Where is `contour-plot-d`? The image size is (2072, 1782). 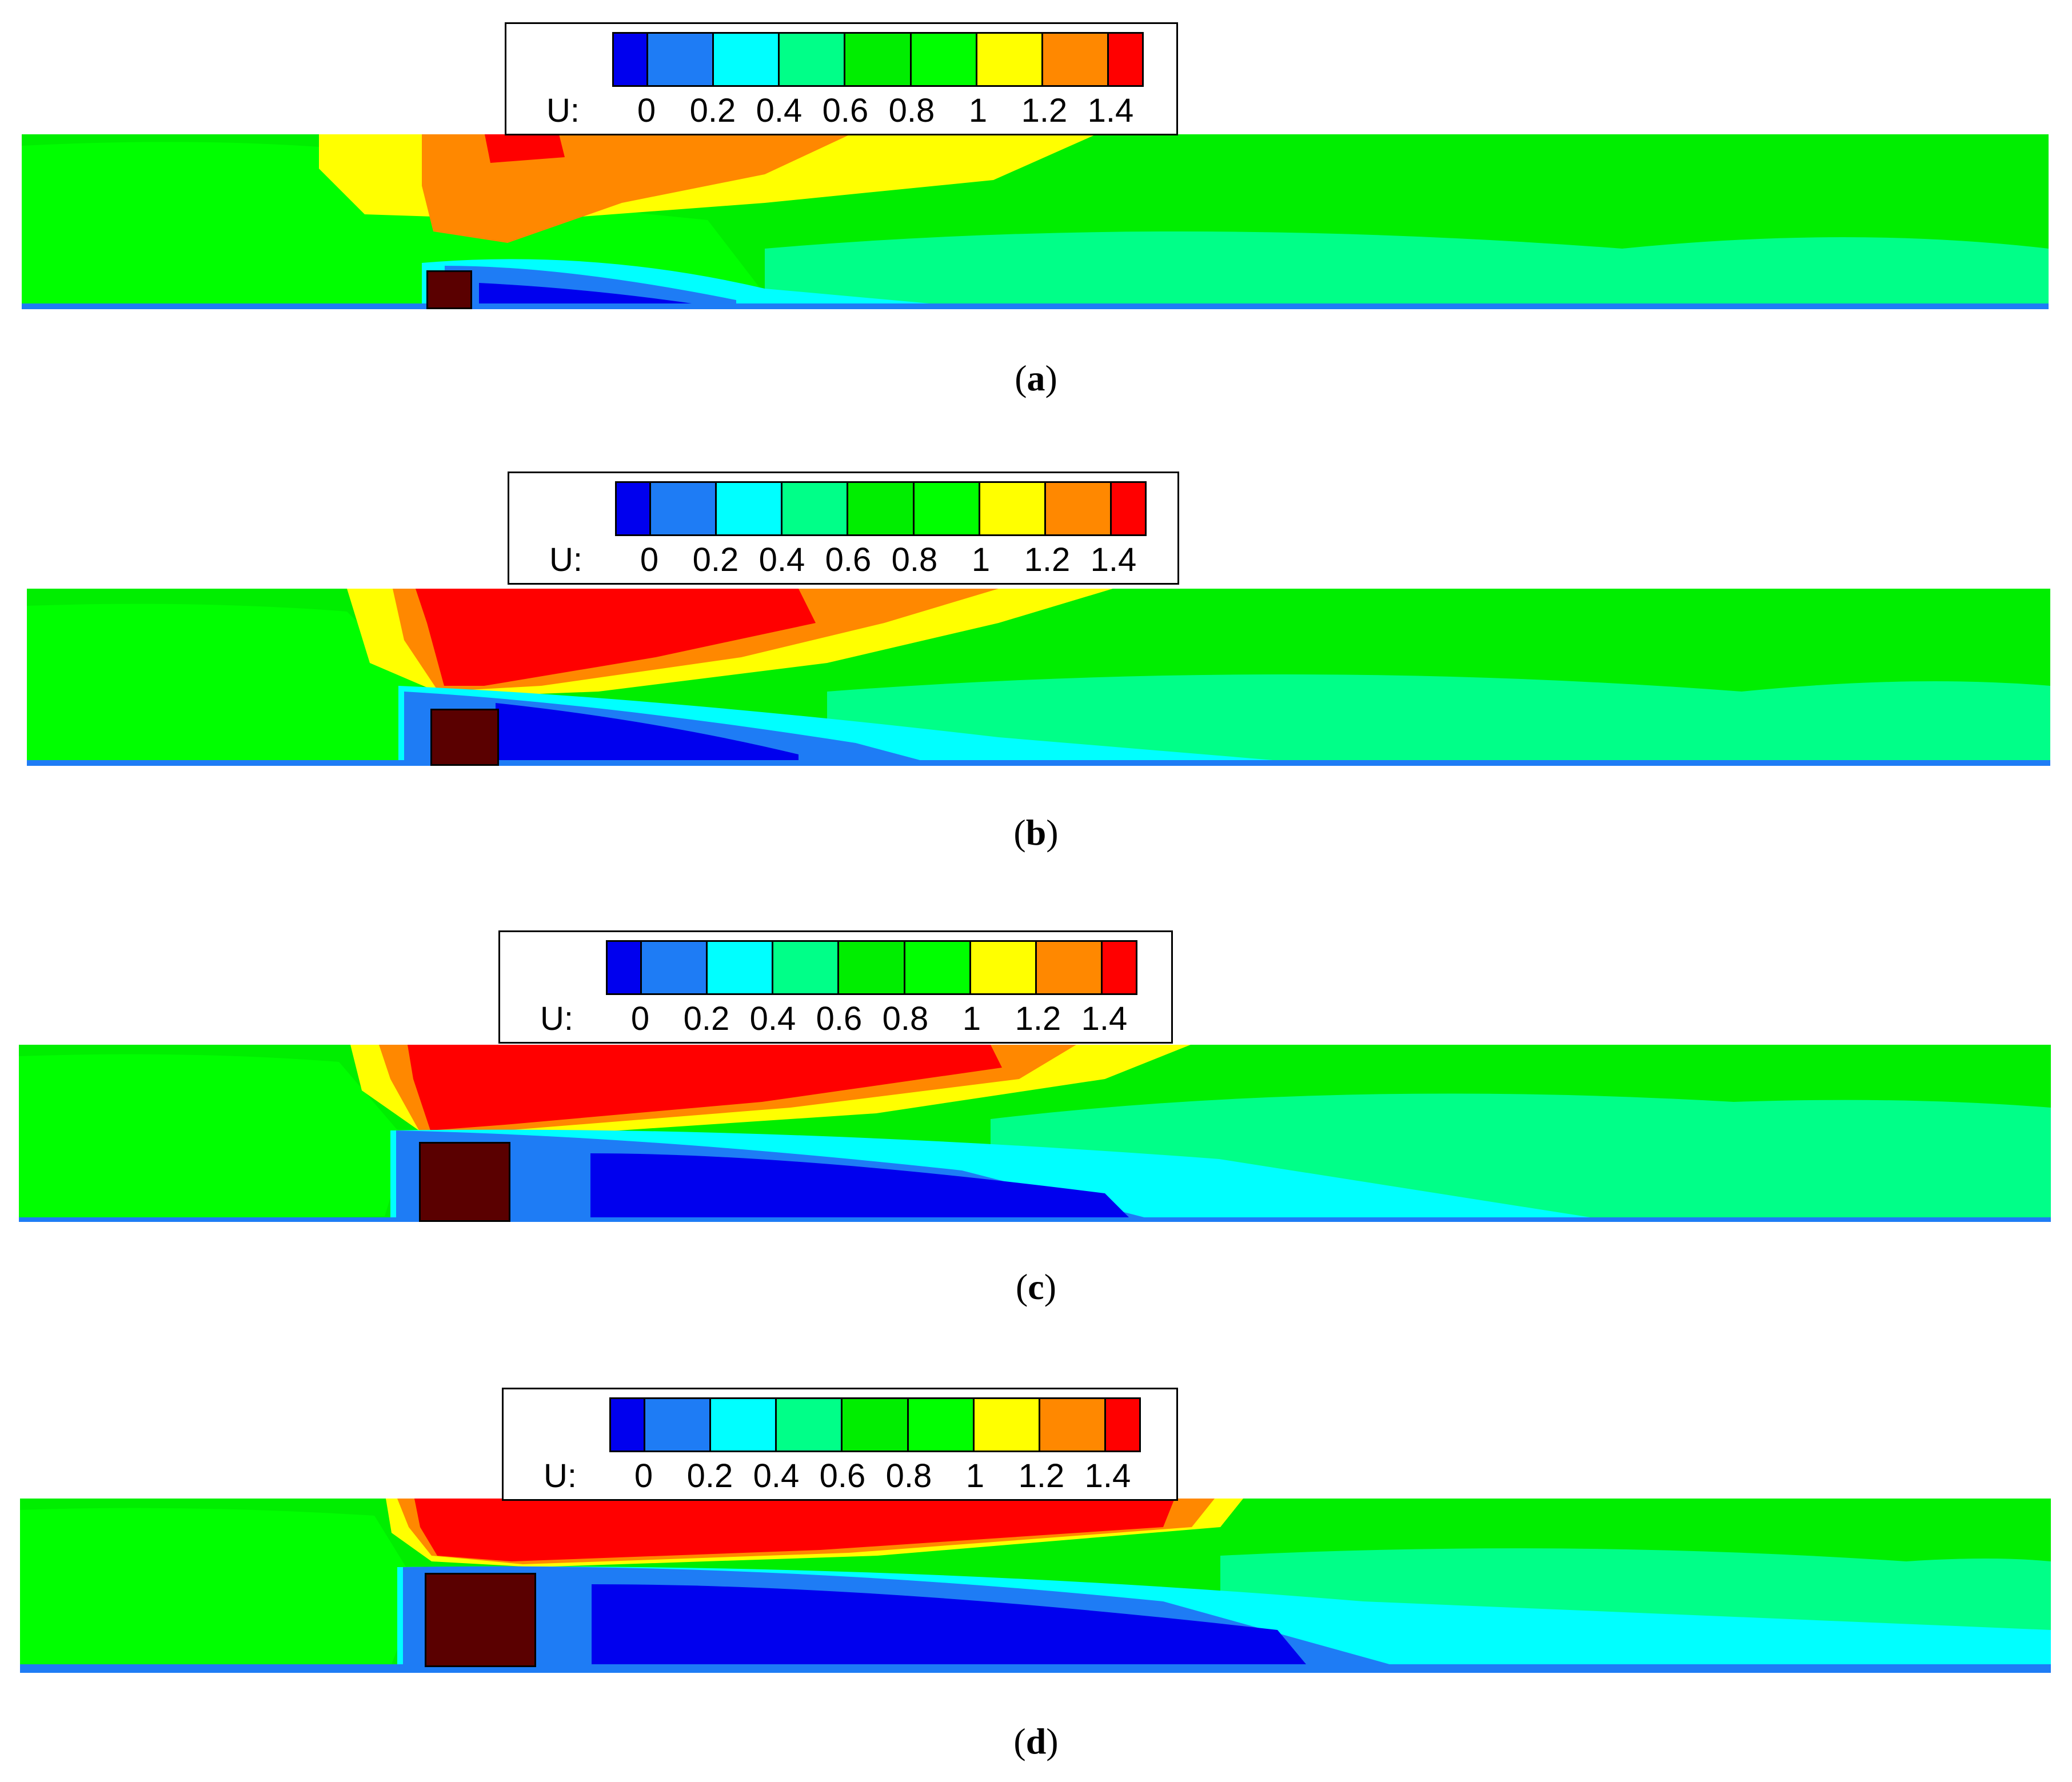 contour-plot-d is located at coordinates (1035, 1586).